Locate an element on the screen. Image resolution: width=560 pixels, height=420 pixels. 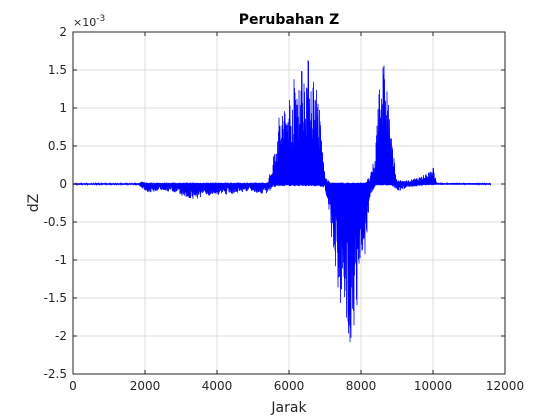
y-tick-labels: 2 1.5 1 0.5 0 -0.5 -1 -1.5 -2 -2.5 is located at coordinates (55, 203).